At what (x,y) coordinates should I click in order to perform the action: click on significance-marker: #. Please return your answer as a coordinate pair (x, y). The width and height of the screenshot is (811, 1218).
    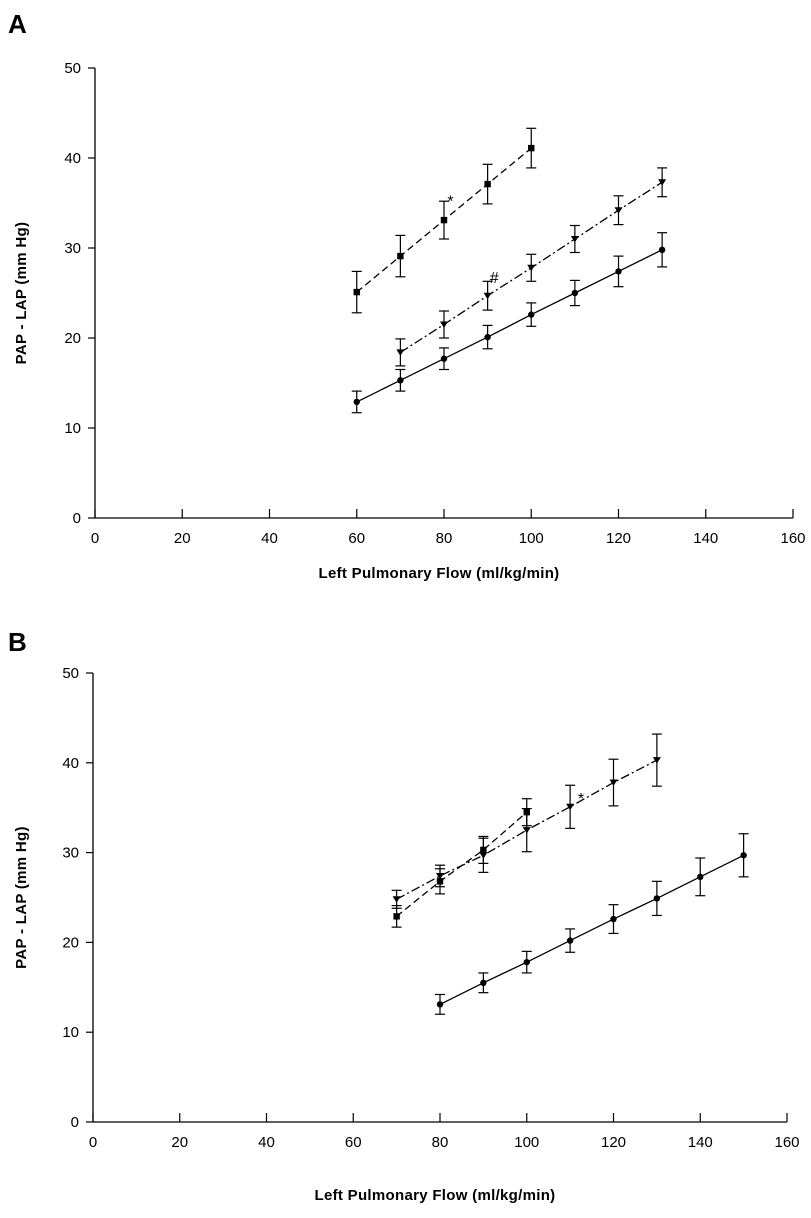
    Looking at the image, I should click on (494, 278).